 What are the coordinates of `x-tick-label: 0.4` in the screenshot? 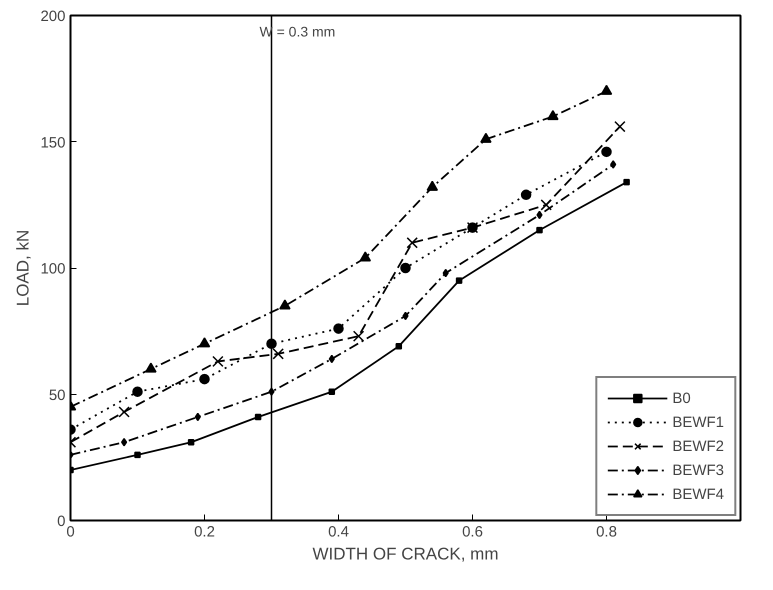 It's located at (338, 532).